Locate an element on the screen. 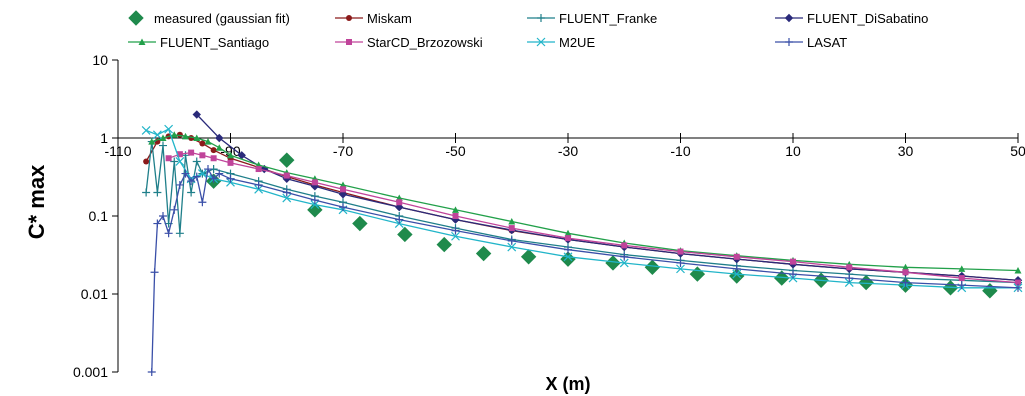 This screenshot has width=1025, height=396. legend-item: FLUENT_Franke is located at coordinates (592, 18).